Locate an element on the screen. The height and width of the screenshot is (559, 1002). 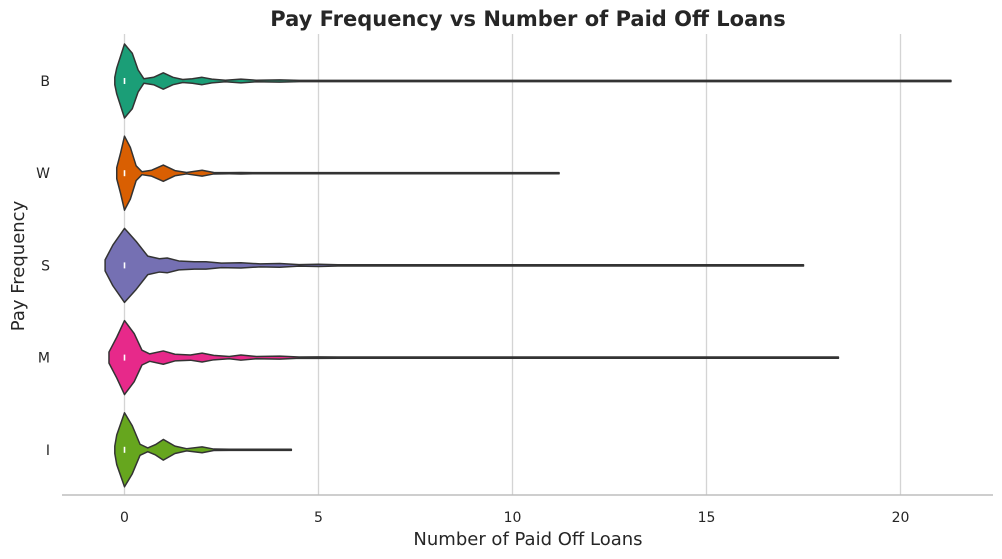
y-tick-labels: B W S M I is located at coordinates (43, 266).